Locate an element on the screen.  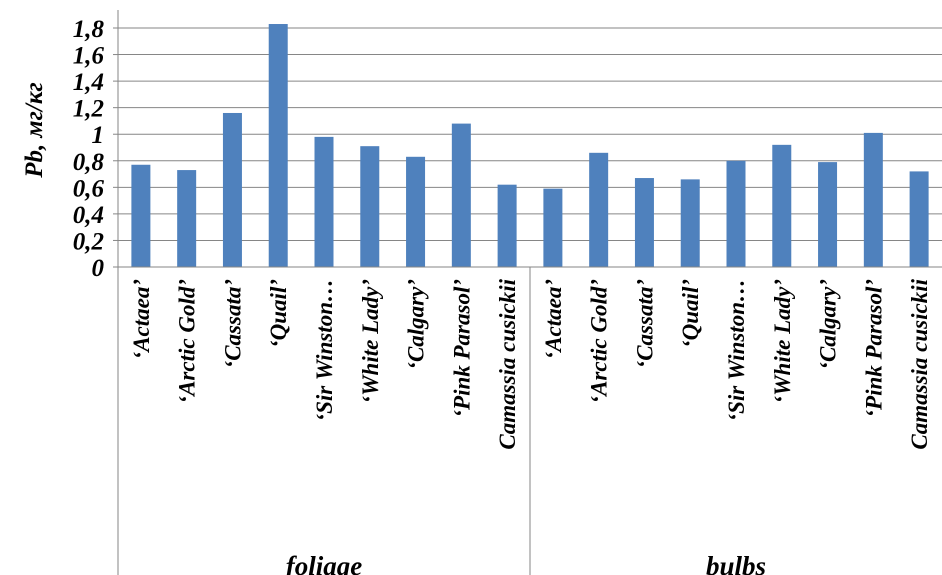
y-tick-label: 0,8 is located at coordinates (89, 162).